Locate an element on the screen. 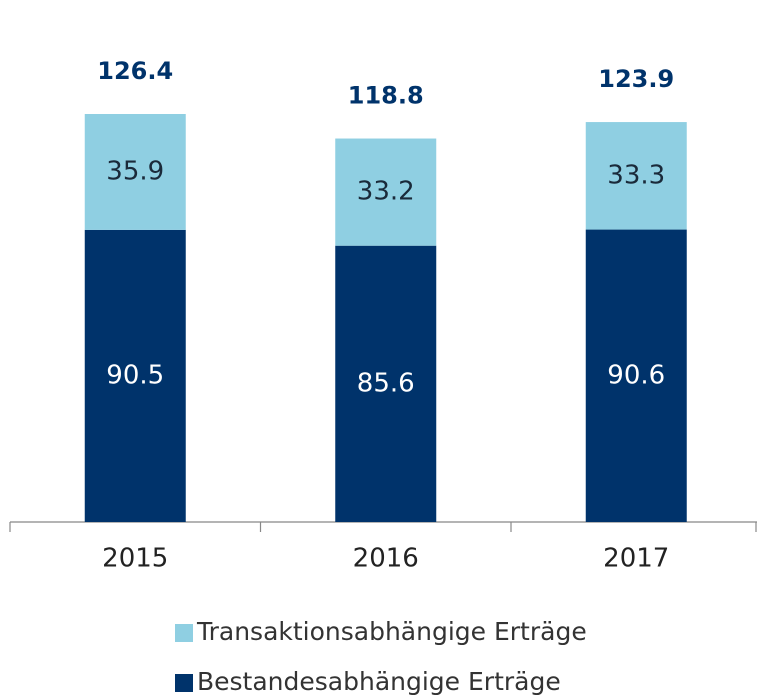 The height and width of the screenshot is (698, 757). total-label: 126.4 is located at coordinates (135, 71).